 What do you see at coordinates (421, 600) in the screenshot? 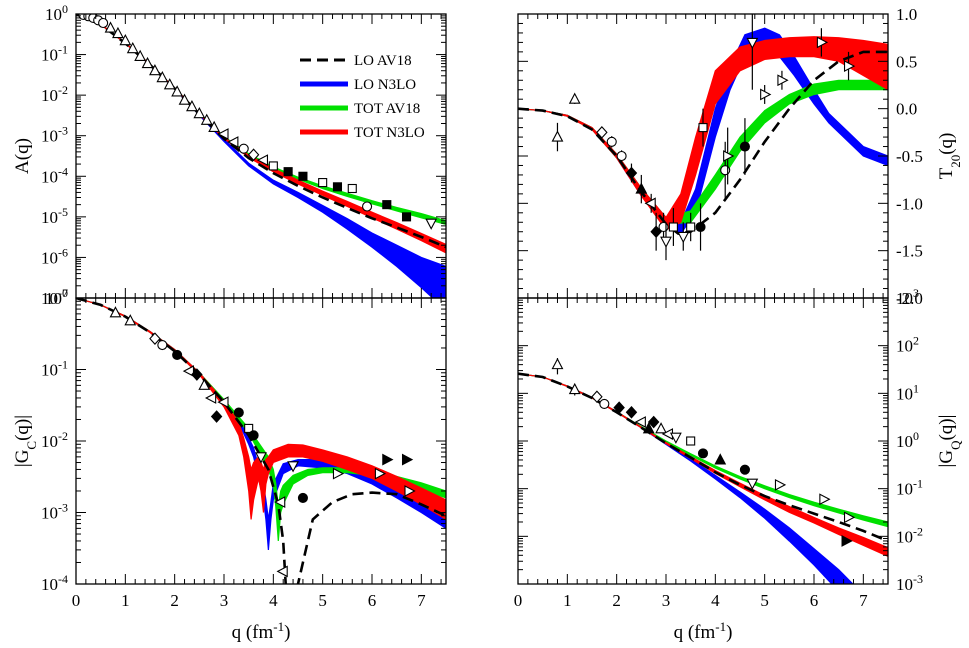
I see `x-tick-label: 7` at bounding box center [421, 600].